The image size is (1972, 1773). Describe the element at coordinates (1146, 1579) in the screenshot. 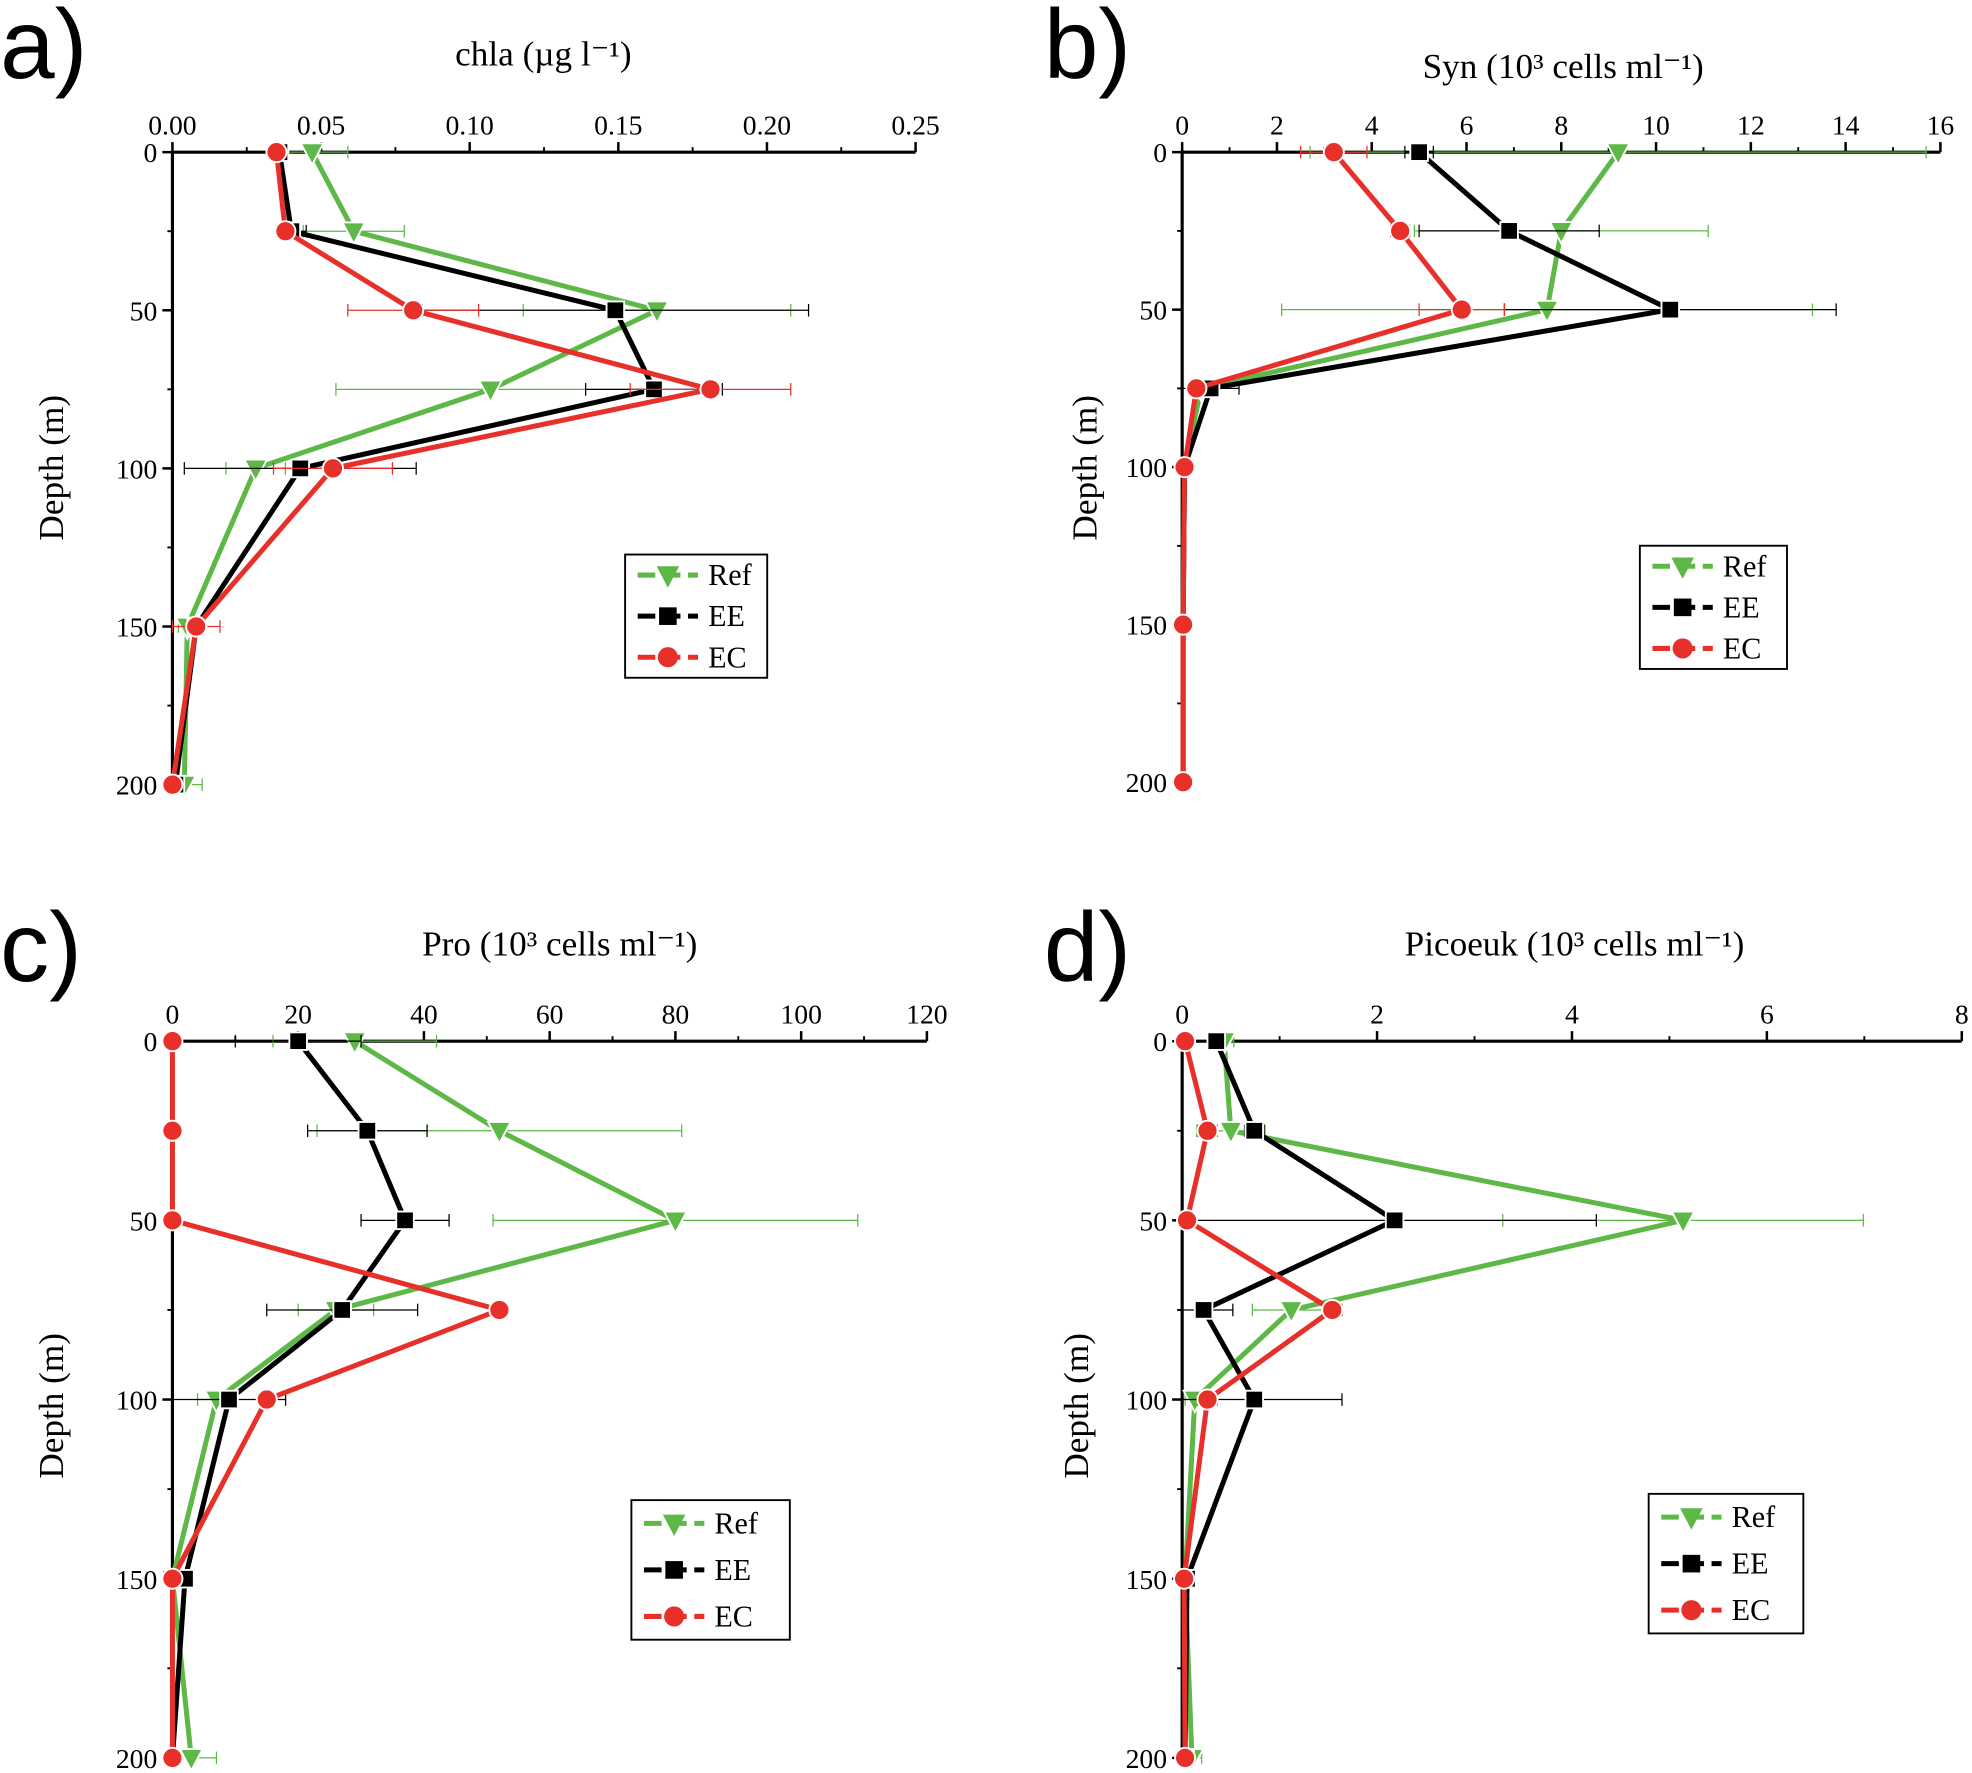

I see `y-tick-label: 150` at that location.